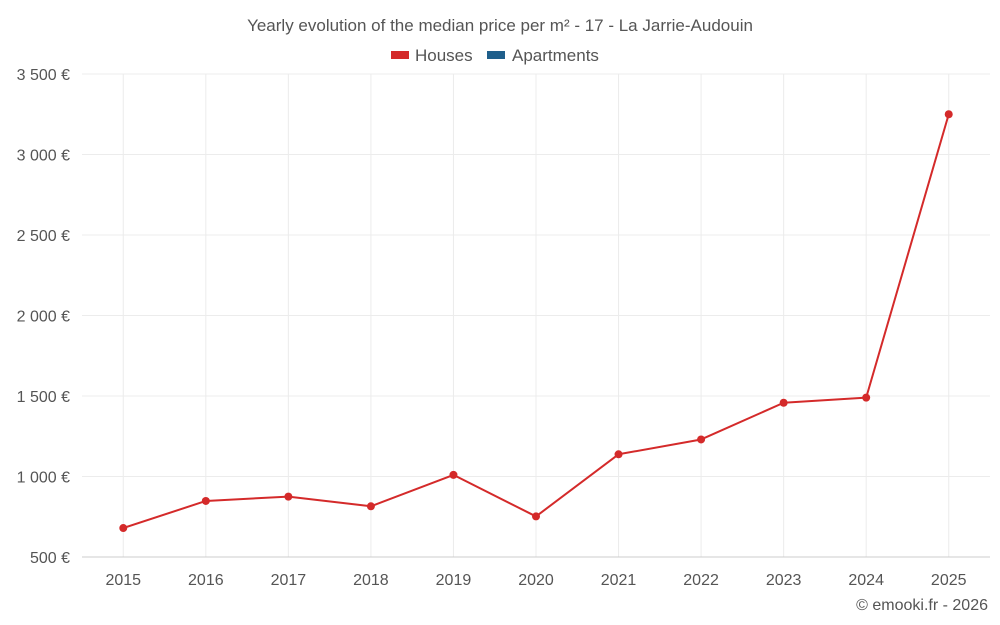  Describe the element at coordinates (43, 75) in the screenshot. I see `y-tick-label: 3 500 €` at that location.